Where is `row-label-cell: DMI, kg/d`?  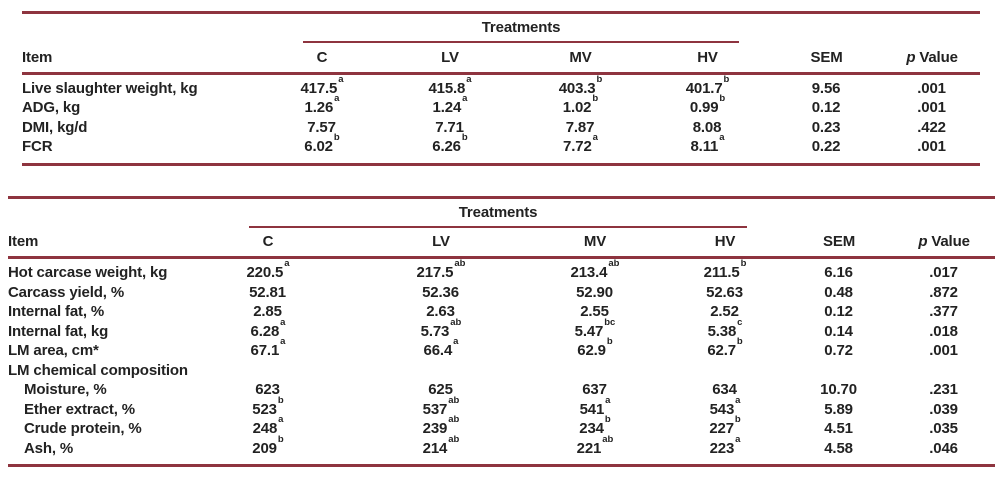 row-label-cell: DMI, kg/d is located at coordinates (140, 128).